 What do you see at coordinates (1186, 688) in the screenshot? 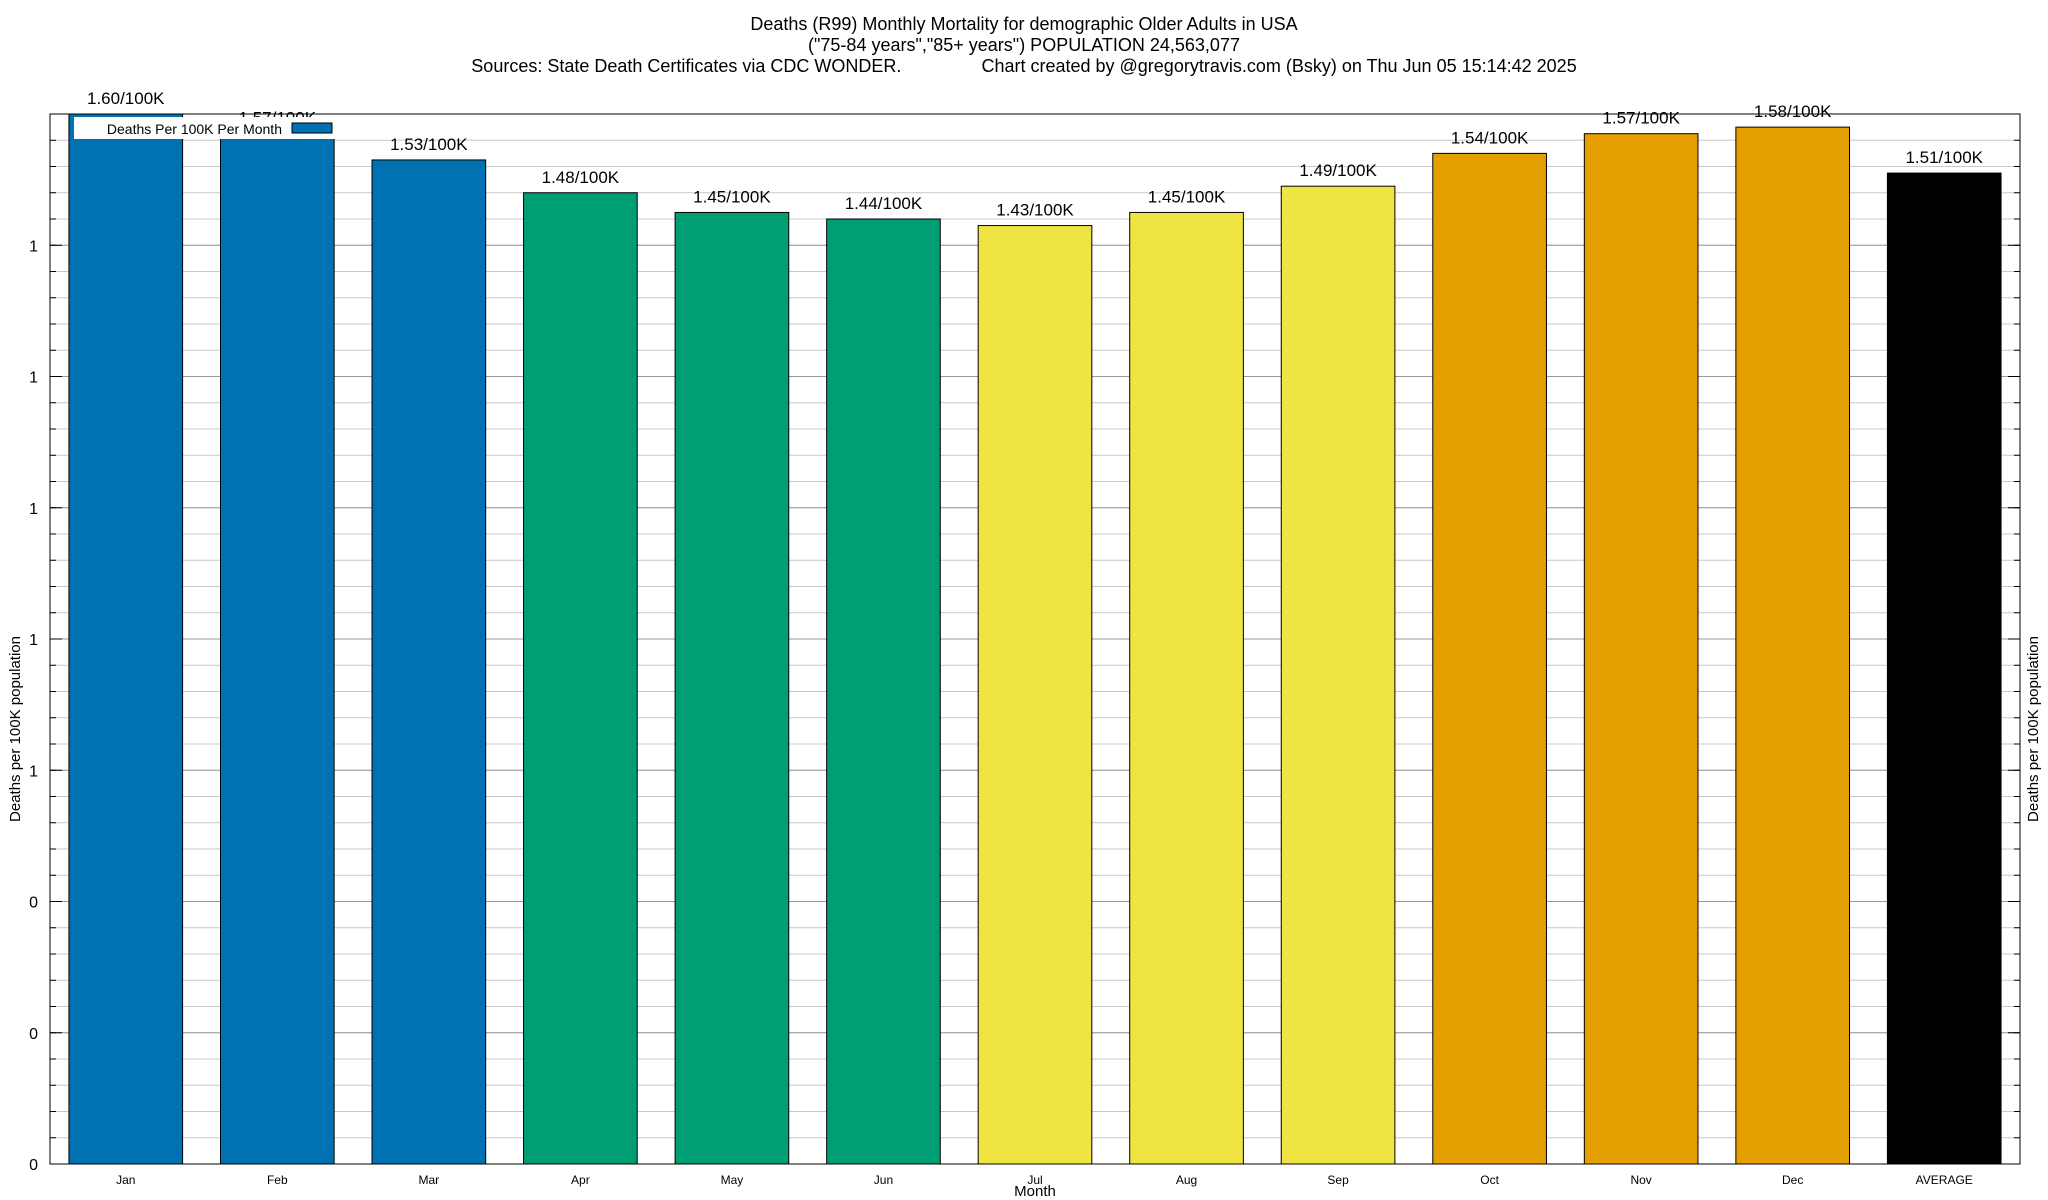
I see `bar-aug` at bounding box center [1186, 688].